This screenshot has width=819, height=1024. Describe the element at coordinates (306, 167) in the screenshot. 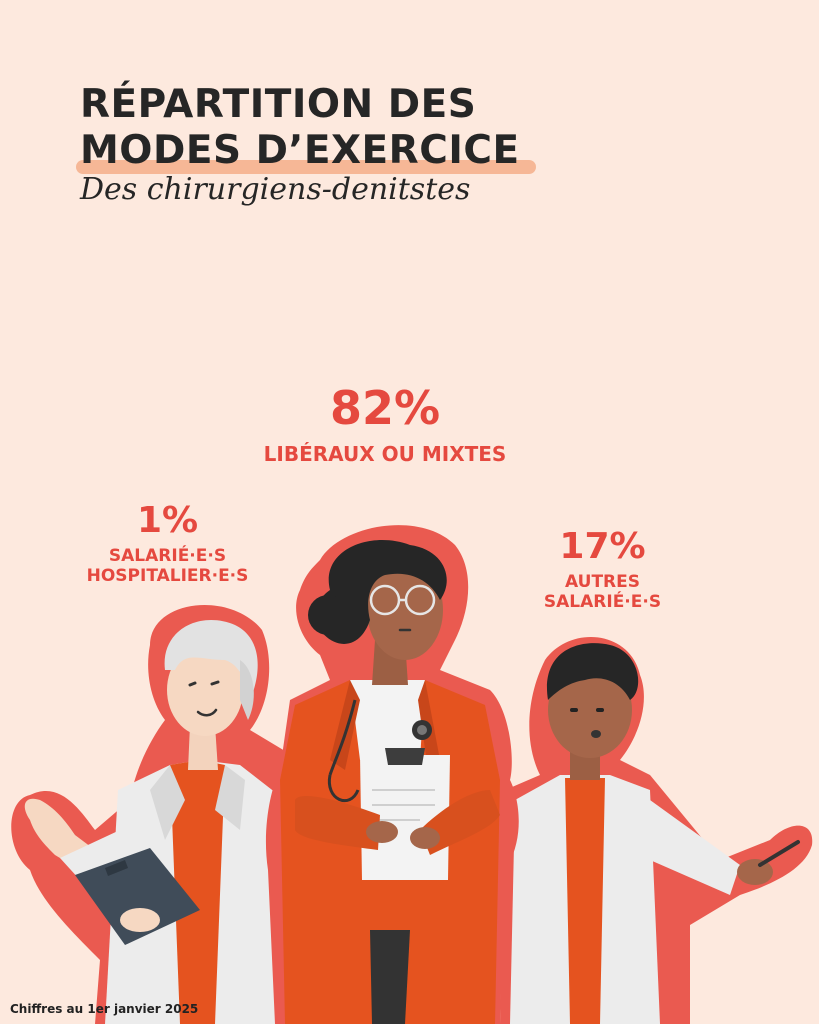

I see `title-highlight` at that location.